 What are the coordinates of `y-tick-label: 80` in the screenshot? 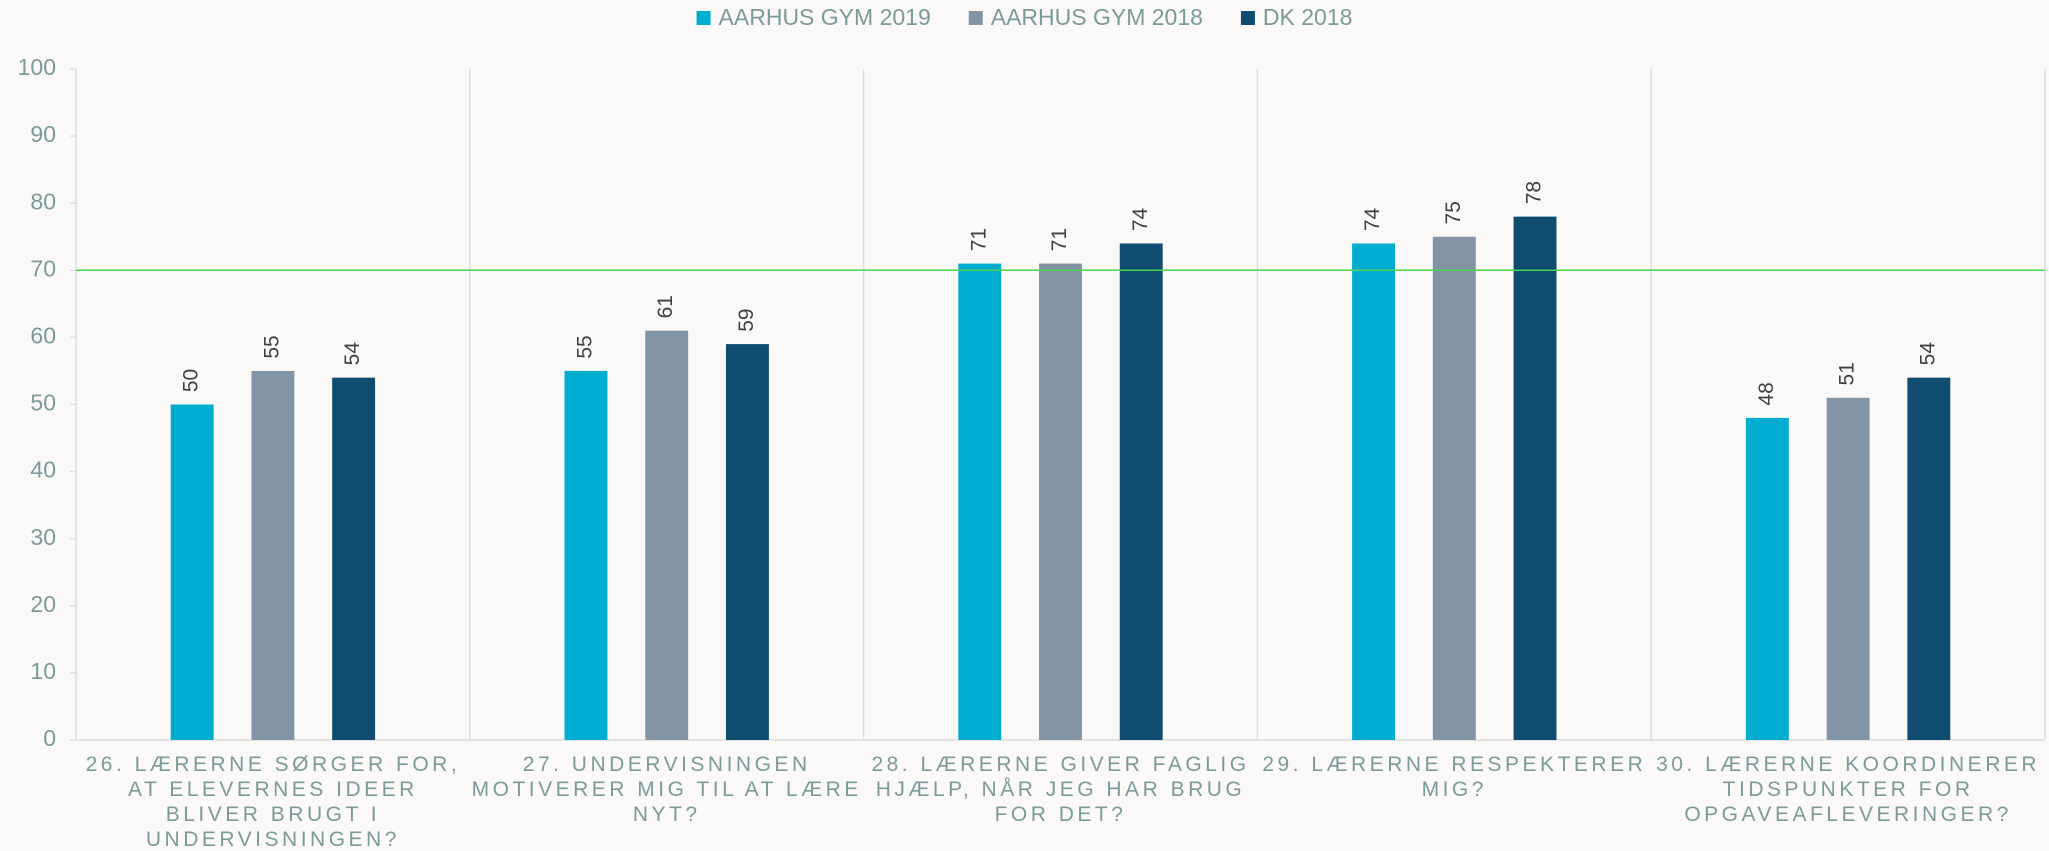 It's located at (43, 201).